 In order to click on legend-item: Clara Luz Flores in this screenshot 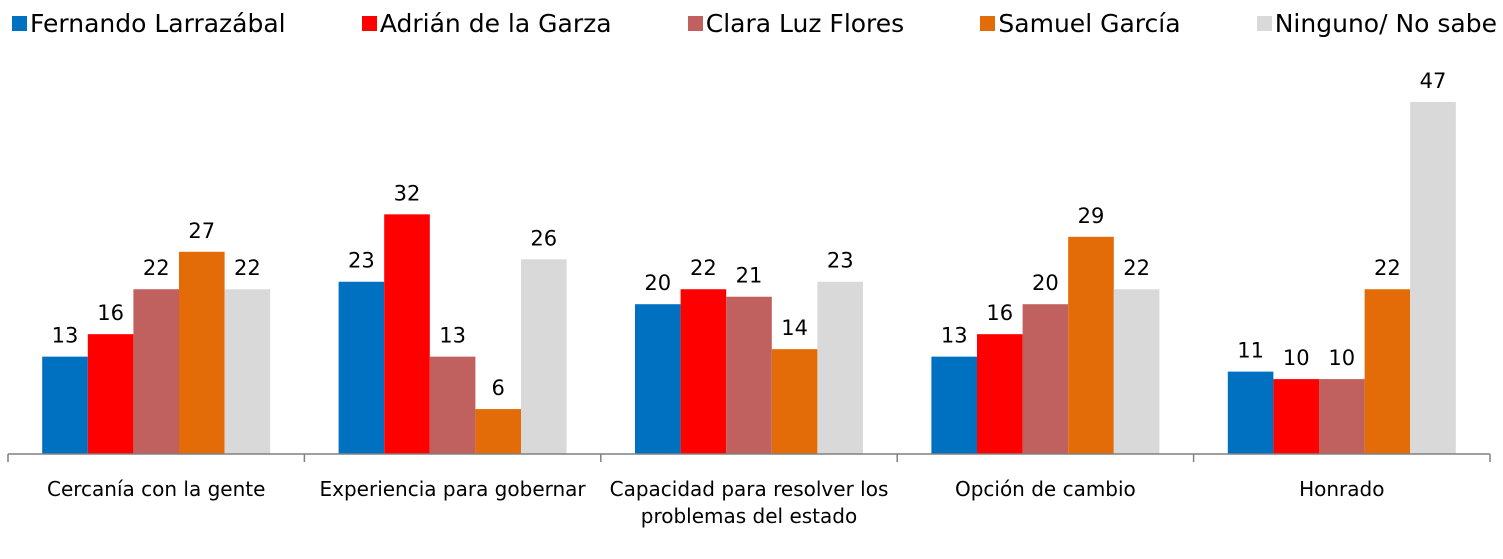, I will do `click(796, 23)`.